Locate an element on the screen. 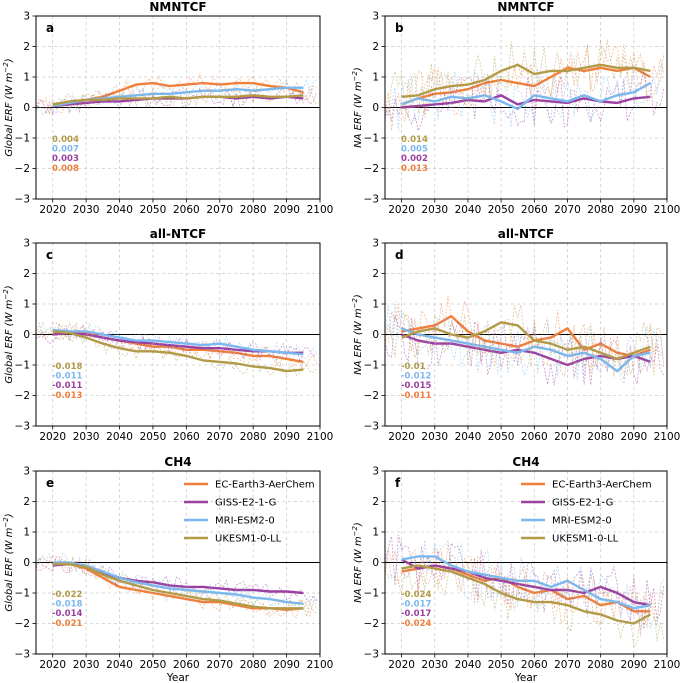 The height and width of the screenshot is (683, 685). annual-line-UKESM1-0-LL is located at coordinates (524, 79).